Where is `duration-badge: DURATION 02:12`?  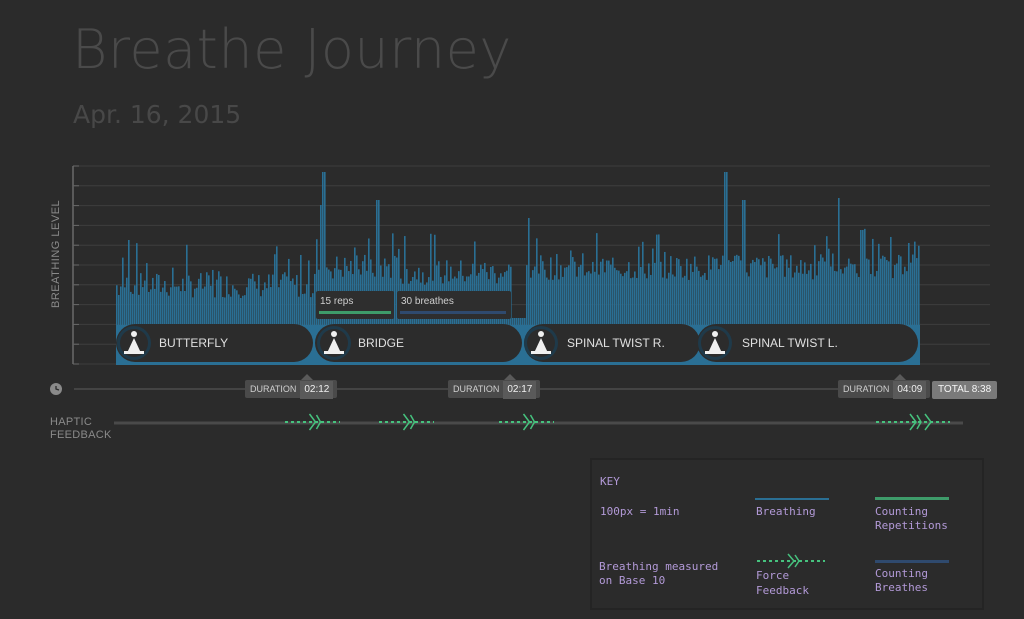
duration-badge: DURATION 02:12 is located at coordinates (291, 386).